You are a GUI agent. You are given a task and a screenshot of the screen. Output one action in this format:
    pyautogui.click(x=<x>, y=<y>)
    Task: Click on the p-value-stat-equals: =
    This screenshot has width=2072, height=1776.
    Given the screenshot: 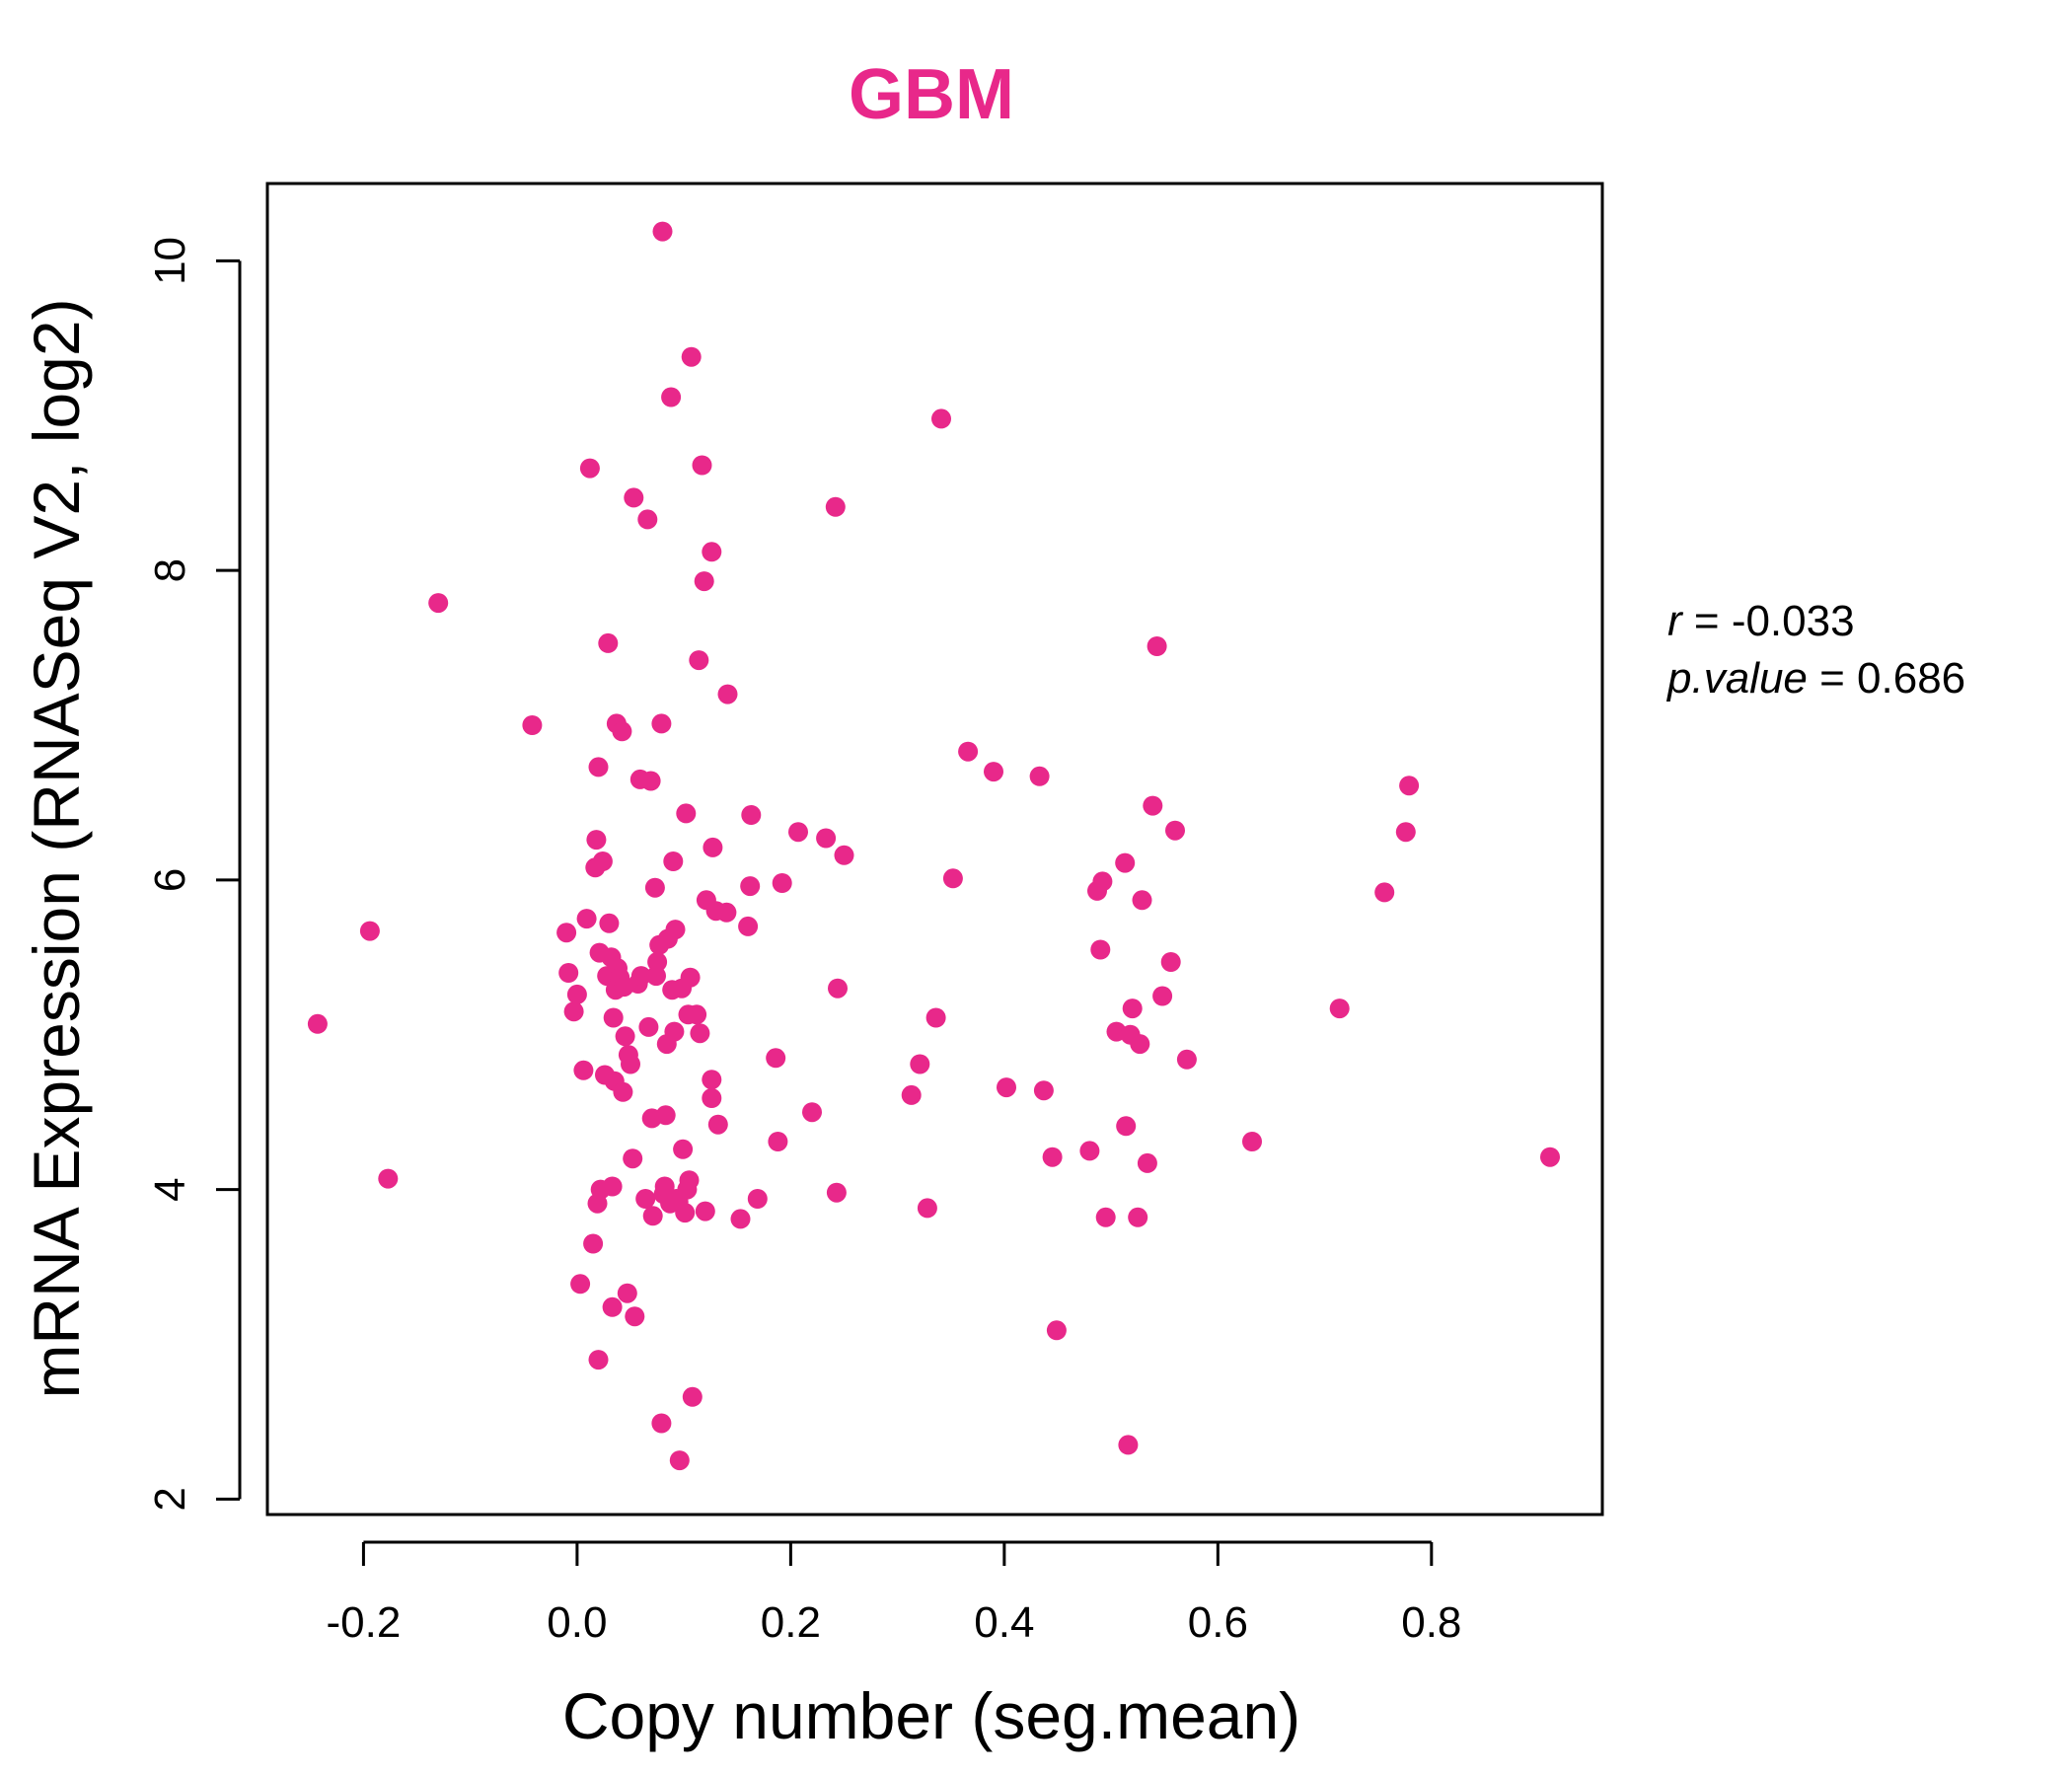 What is the action you would take?
    pyautogui.click(x=1833, y=679)
    